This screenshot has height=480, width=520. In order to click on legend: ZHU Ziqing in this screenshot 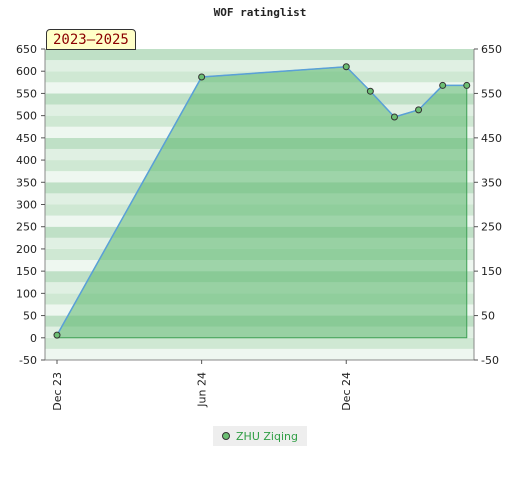, I will do `click(260, 436)`.